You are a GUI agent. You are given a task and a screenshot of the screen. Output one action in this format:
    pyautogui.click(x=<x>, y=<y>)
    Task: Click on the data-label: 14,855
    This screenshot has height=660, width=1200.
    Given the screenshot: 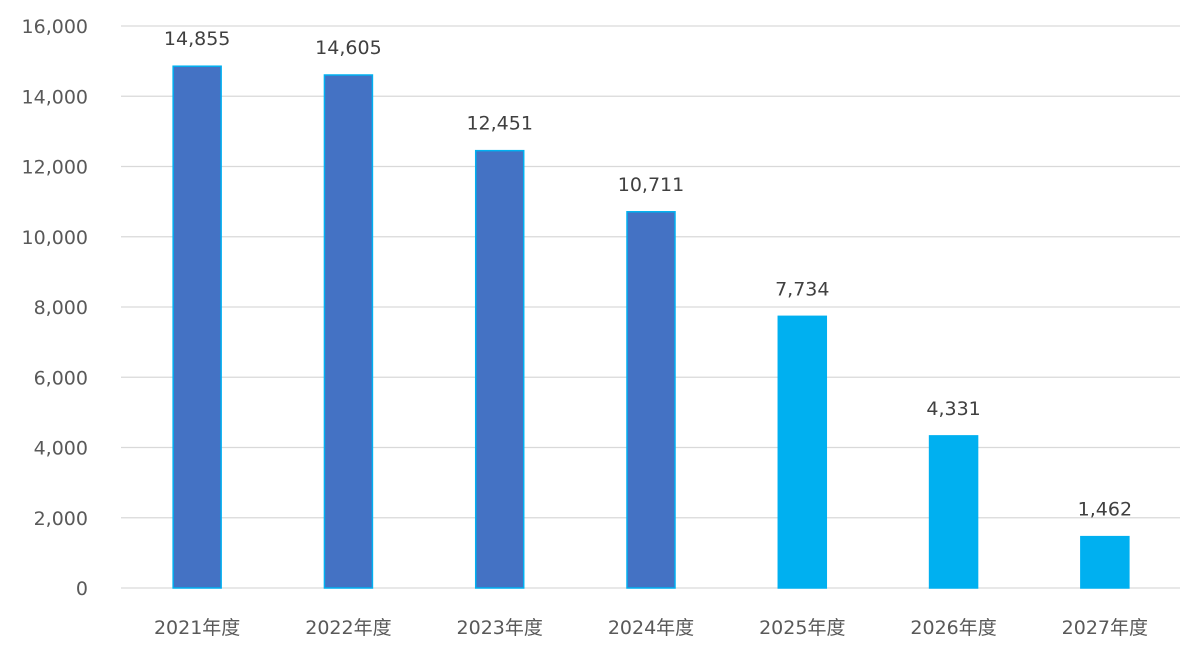 What is the action you would take?
    pyautogui.click(x=197, y=39)
    